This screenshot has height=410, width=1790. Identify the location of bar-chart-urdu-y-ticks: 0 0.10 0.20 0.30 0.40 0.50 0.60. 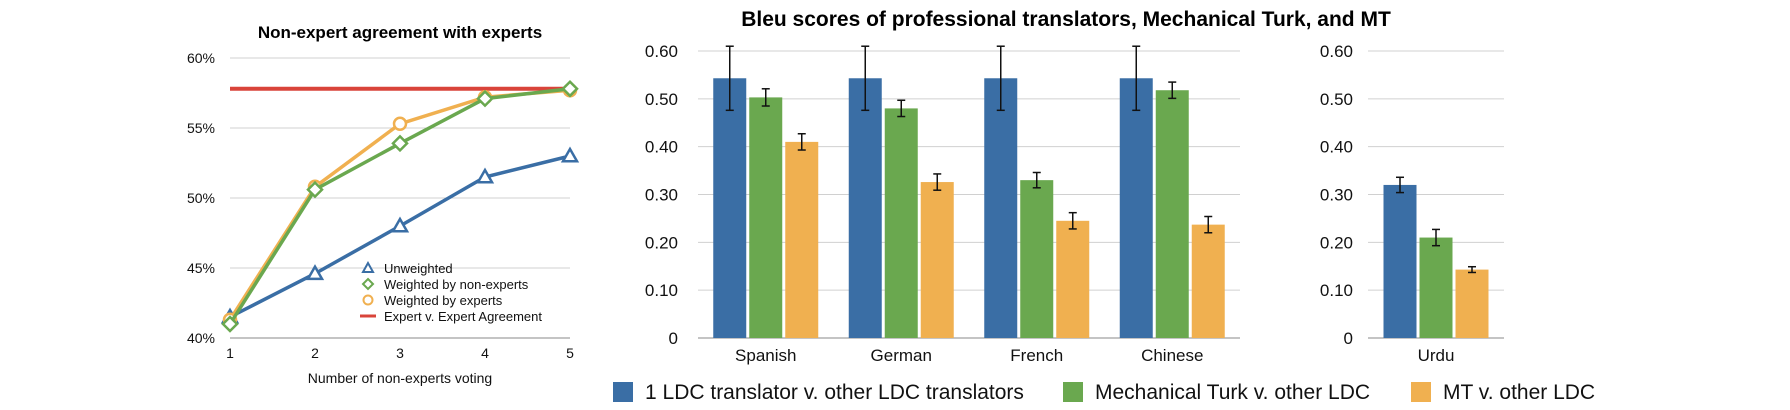
(1336, 195).